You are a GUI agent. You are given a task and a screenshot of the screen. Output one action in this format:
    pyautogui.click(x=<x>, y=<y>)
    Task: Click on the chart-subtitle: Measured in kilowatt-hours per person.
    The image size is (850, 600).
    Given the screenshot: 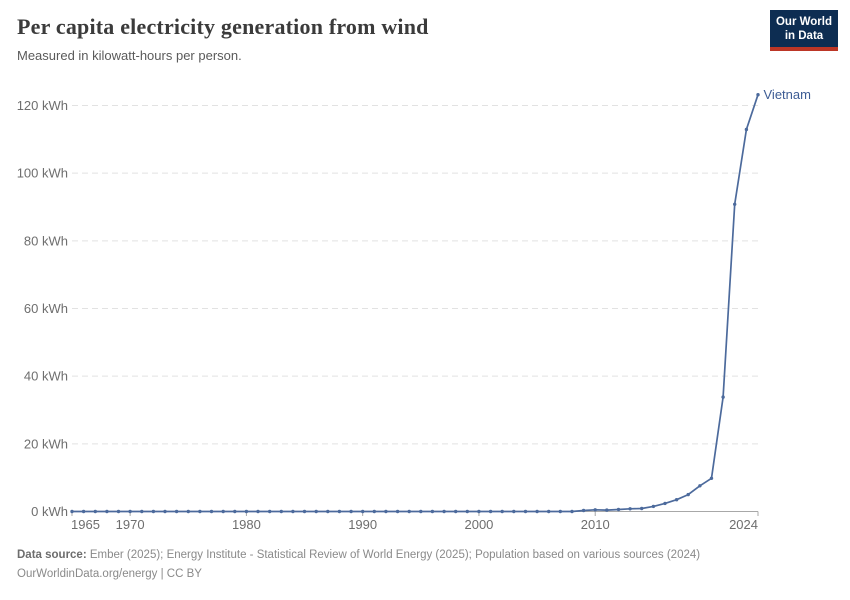 What is the action you would take?
    pyautogui.click(x=129, y=55)
    